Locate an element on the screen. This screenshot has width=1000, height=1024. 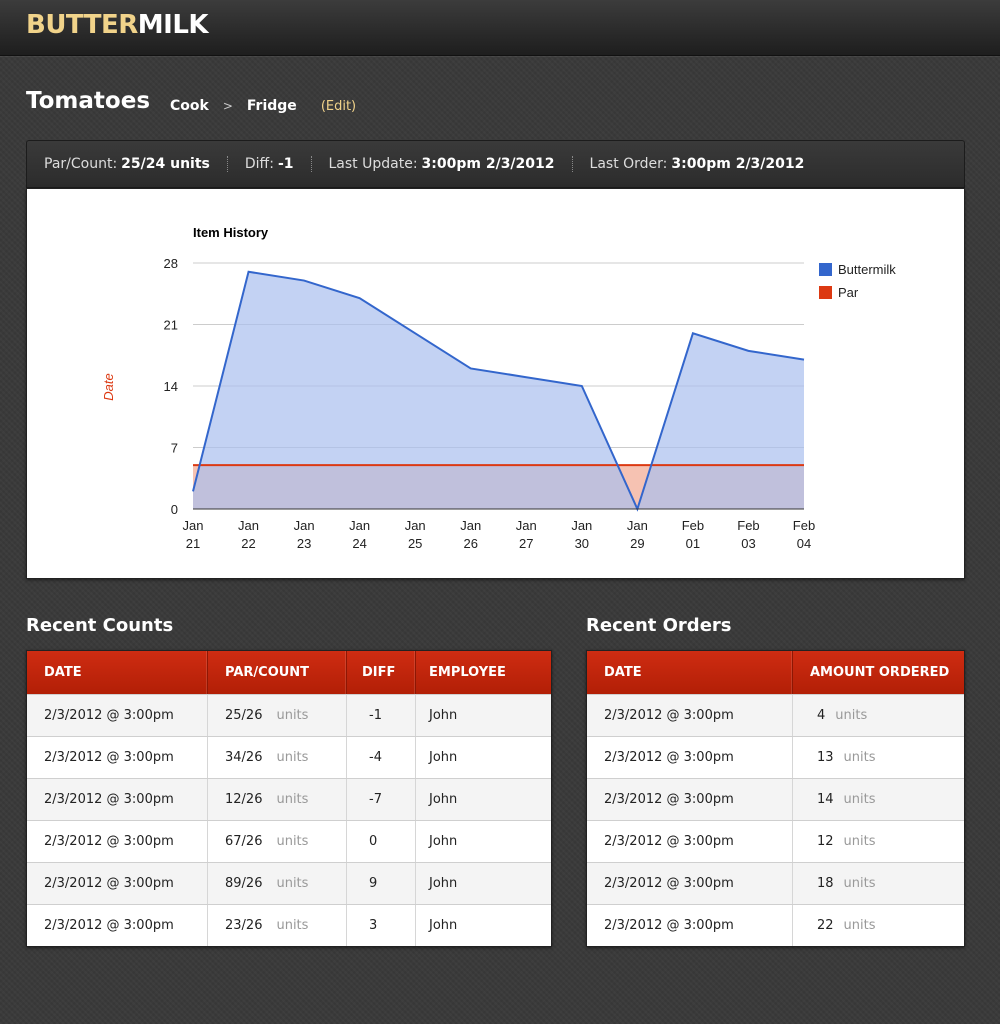
logo-part-milk: MILK is located at coordinates (173, 25).